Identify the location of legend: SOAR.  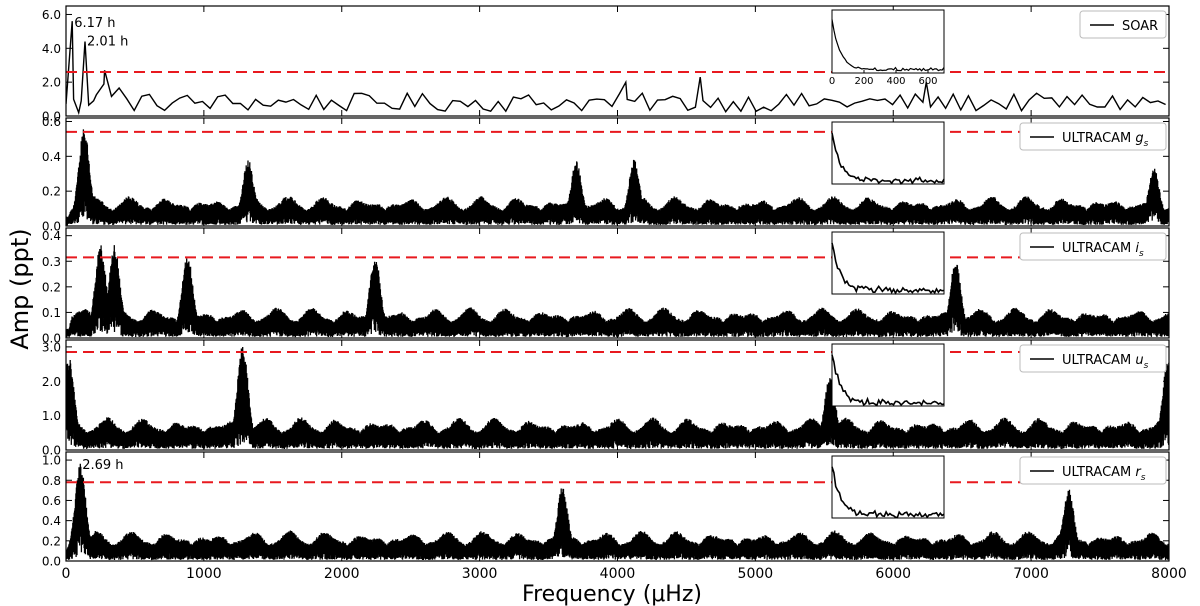
(1123, 24).